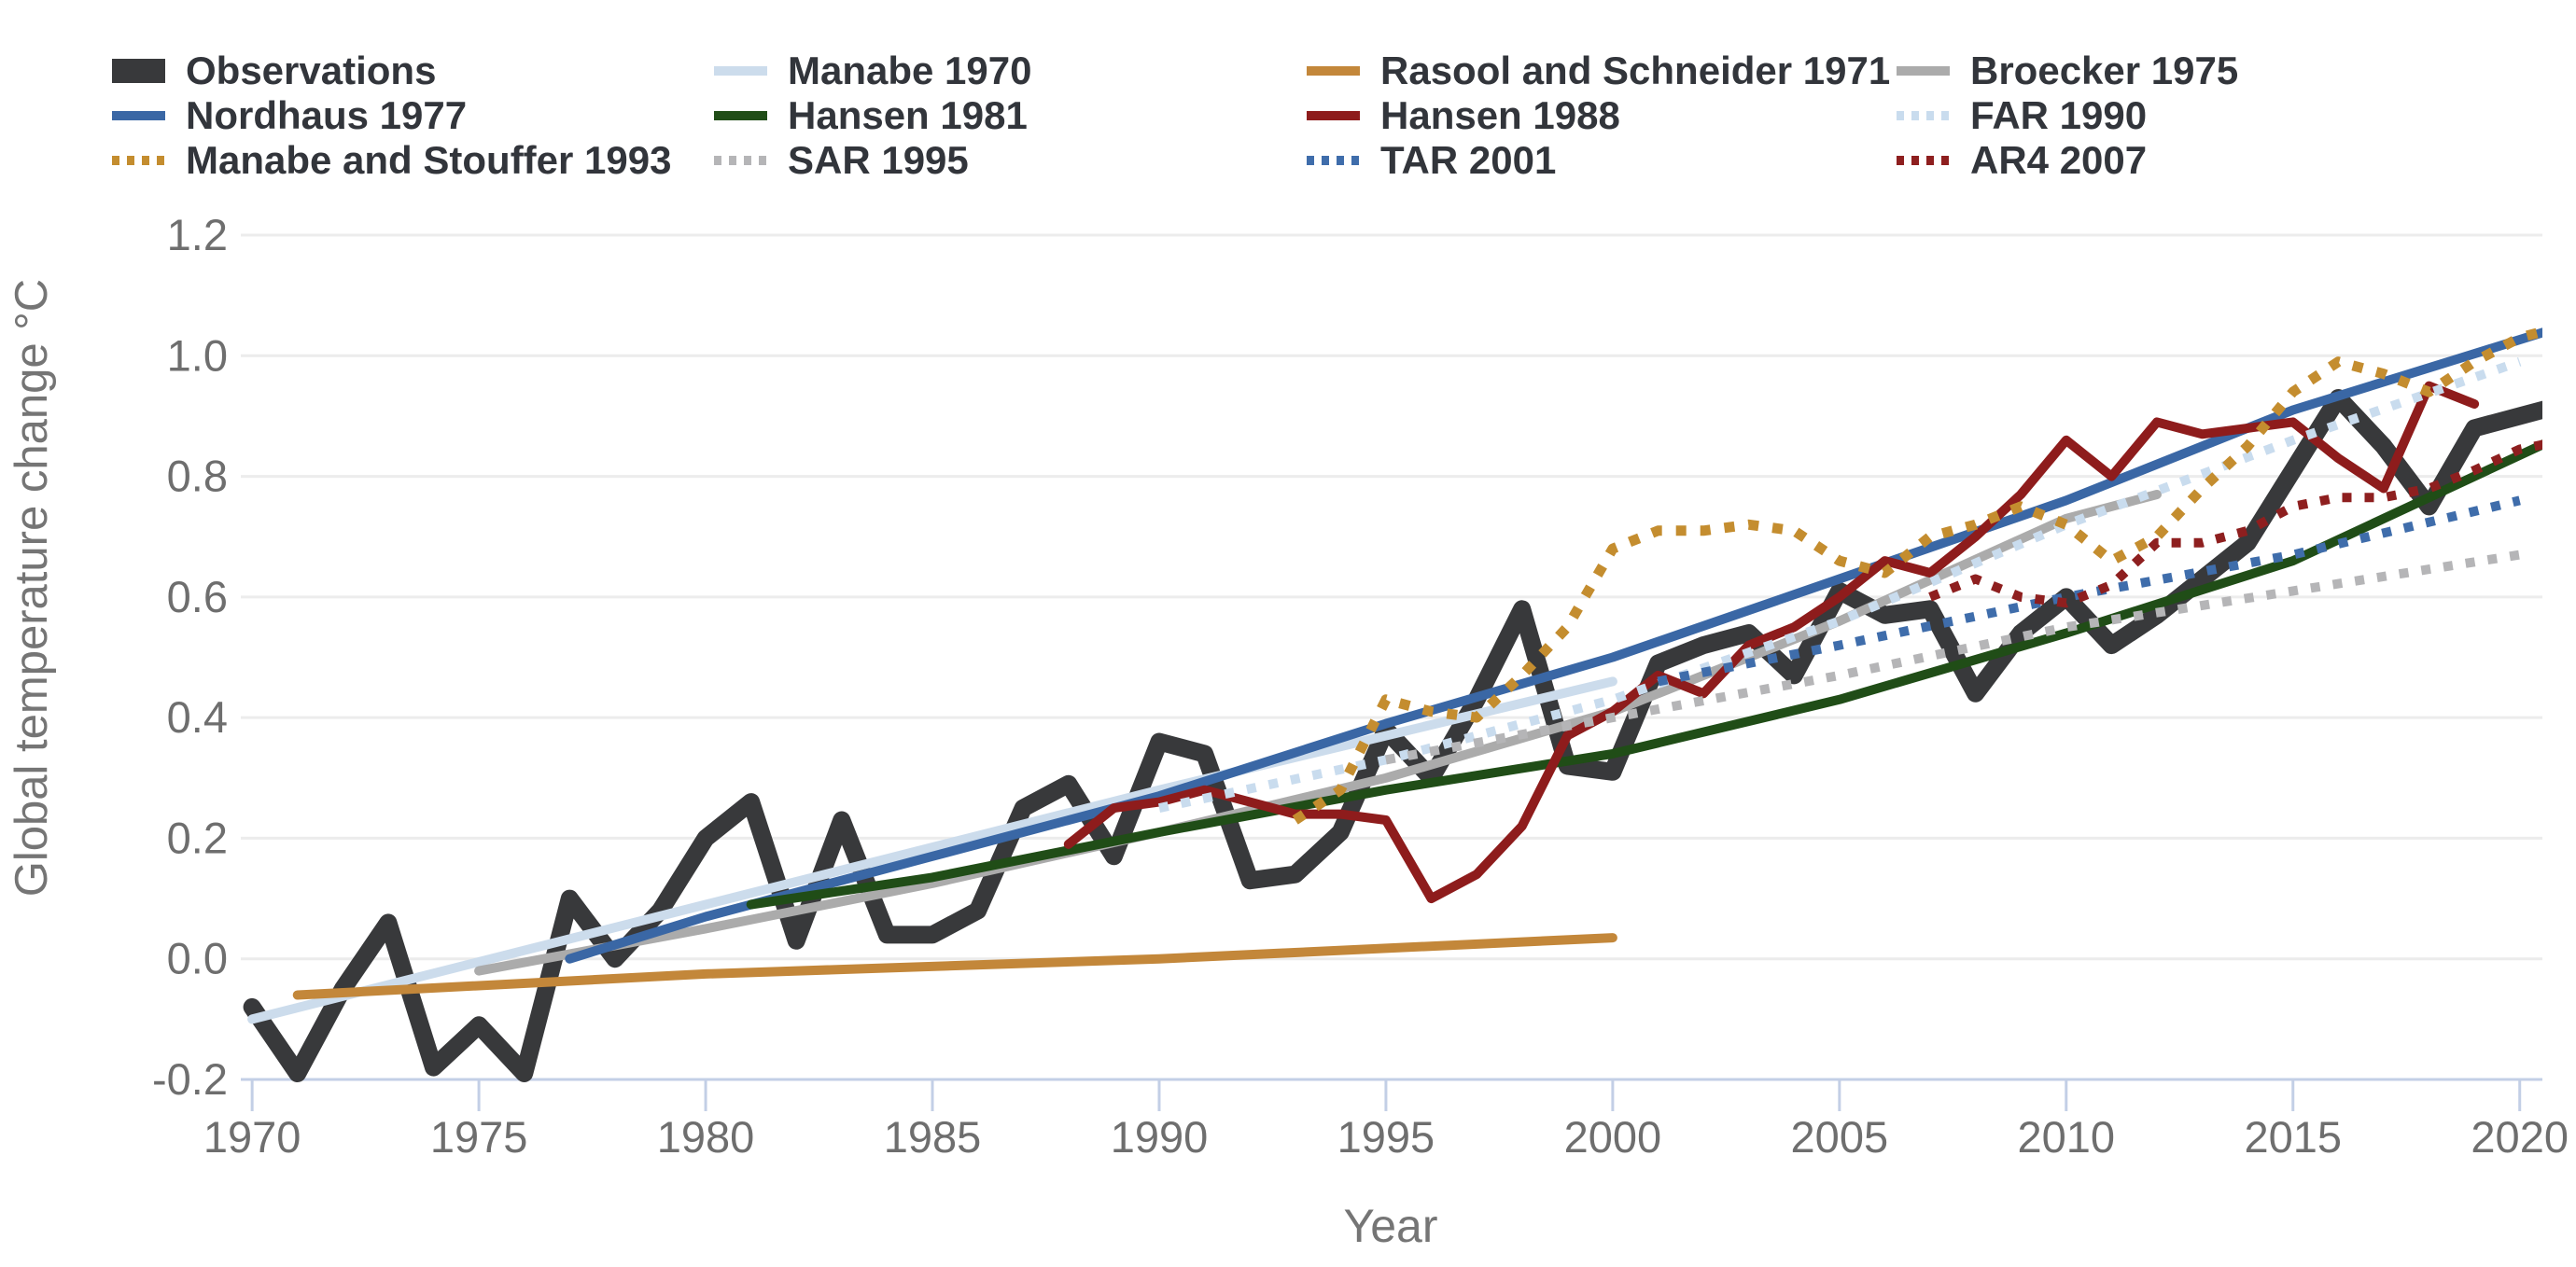 Image resolution: width=2576 pixels, height=1267 pixels. I want to click on y-tick-label: -0.2, so click(190, 1079).